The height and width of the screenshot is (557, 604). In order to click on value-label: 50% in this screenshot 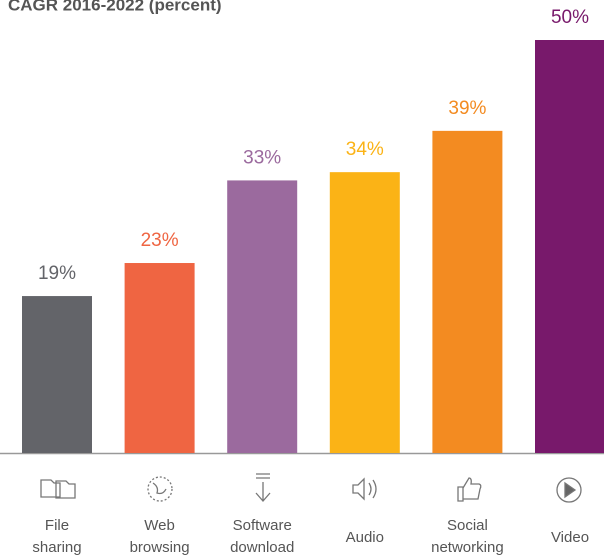, I will do `click(570, 17)`.